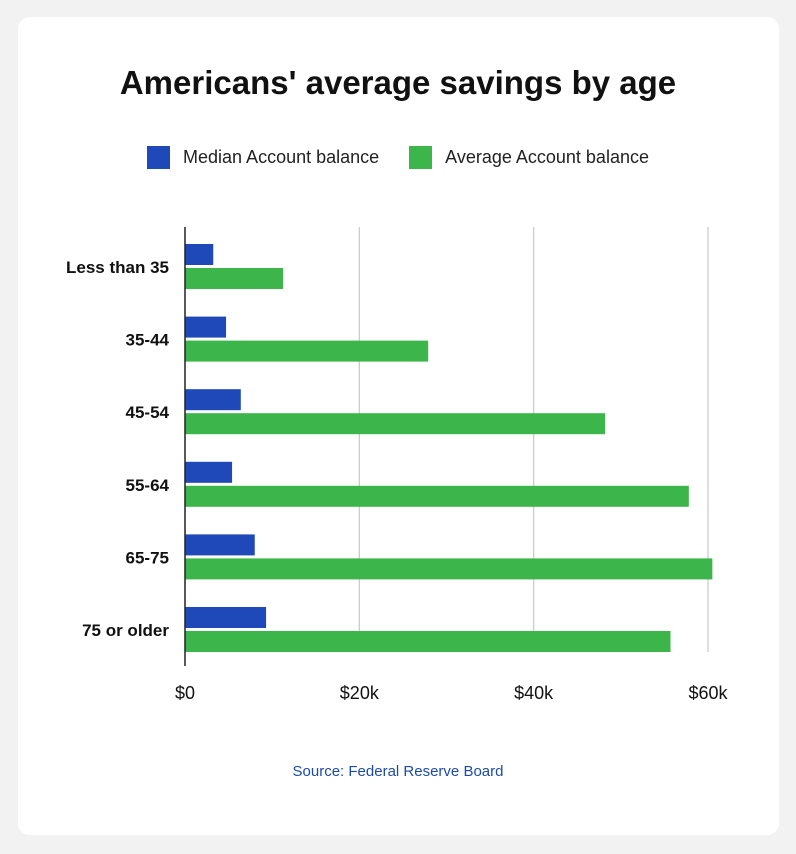  Describe the element at coordinates (185, 693) in the screenshot. I see `x-tick-label-0: $0` at that location.